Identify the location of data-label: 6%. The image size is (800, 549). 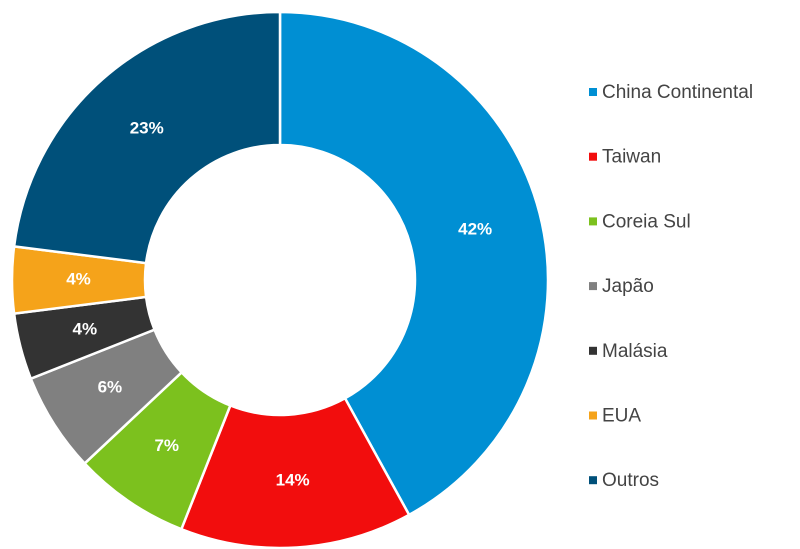
(110, 386).